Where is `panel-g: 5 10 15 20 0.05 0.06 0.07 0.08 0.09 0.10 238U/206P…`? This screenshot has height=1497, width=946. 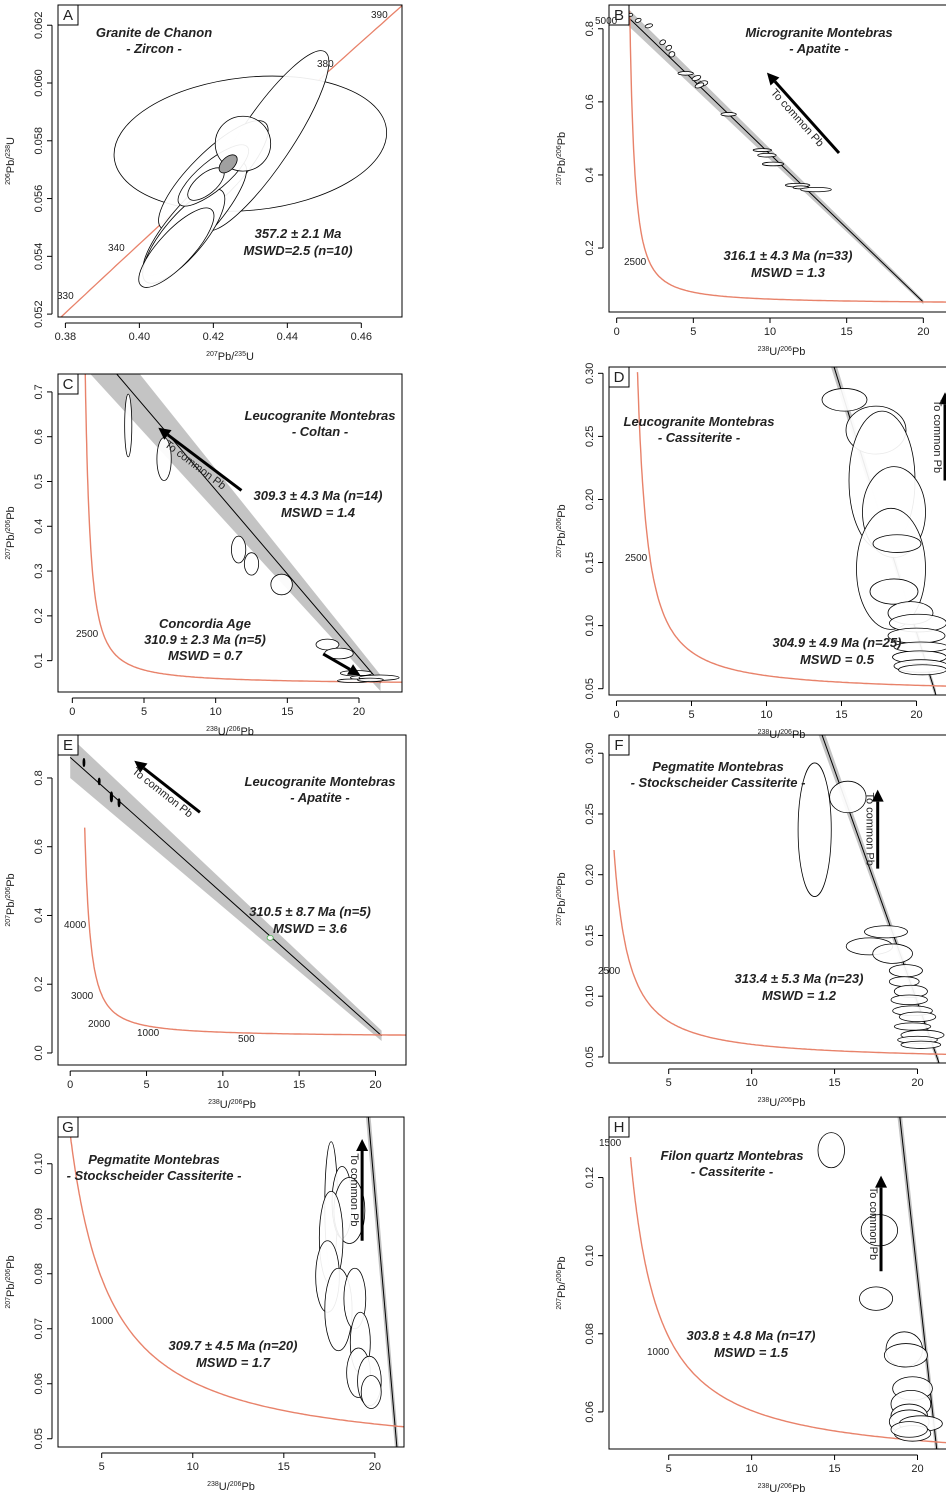
panel-g: 5 10 15 20 0.05 0.06 0.07 0.08 0.09 0.10 238U/206P… is located at coordinates (205, 1304).